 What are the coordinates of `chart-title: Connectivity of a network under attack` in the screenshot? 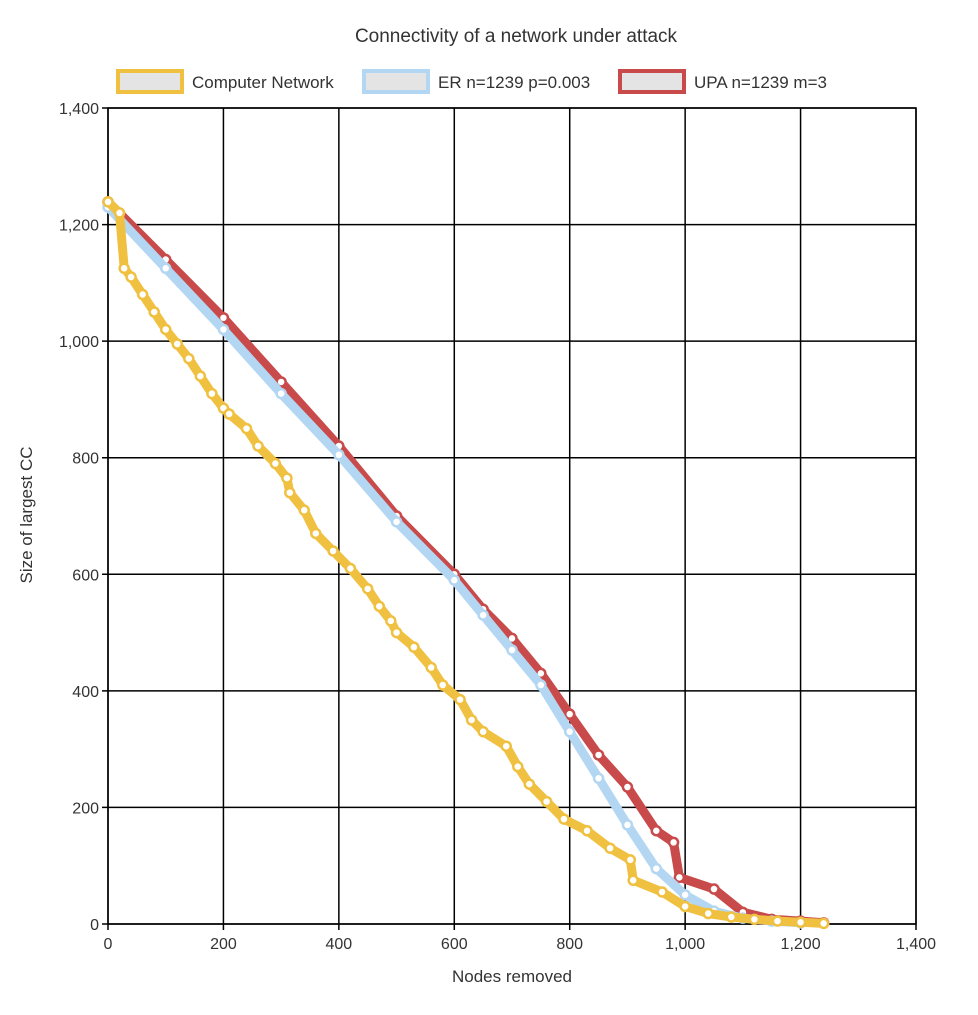 It's located at (516, 36).